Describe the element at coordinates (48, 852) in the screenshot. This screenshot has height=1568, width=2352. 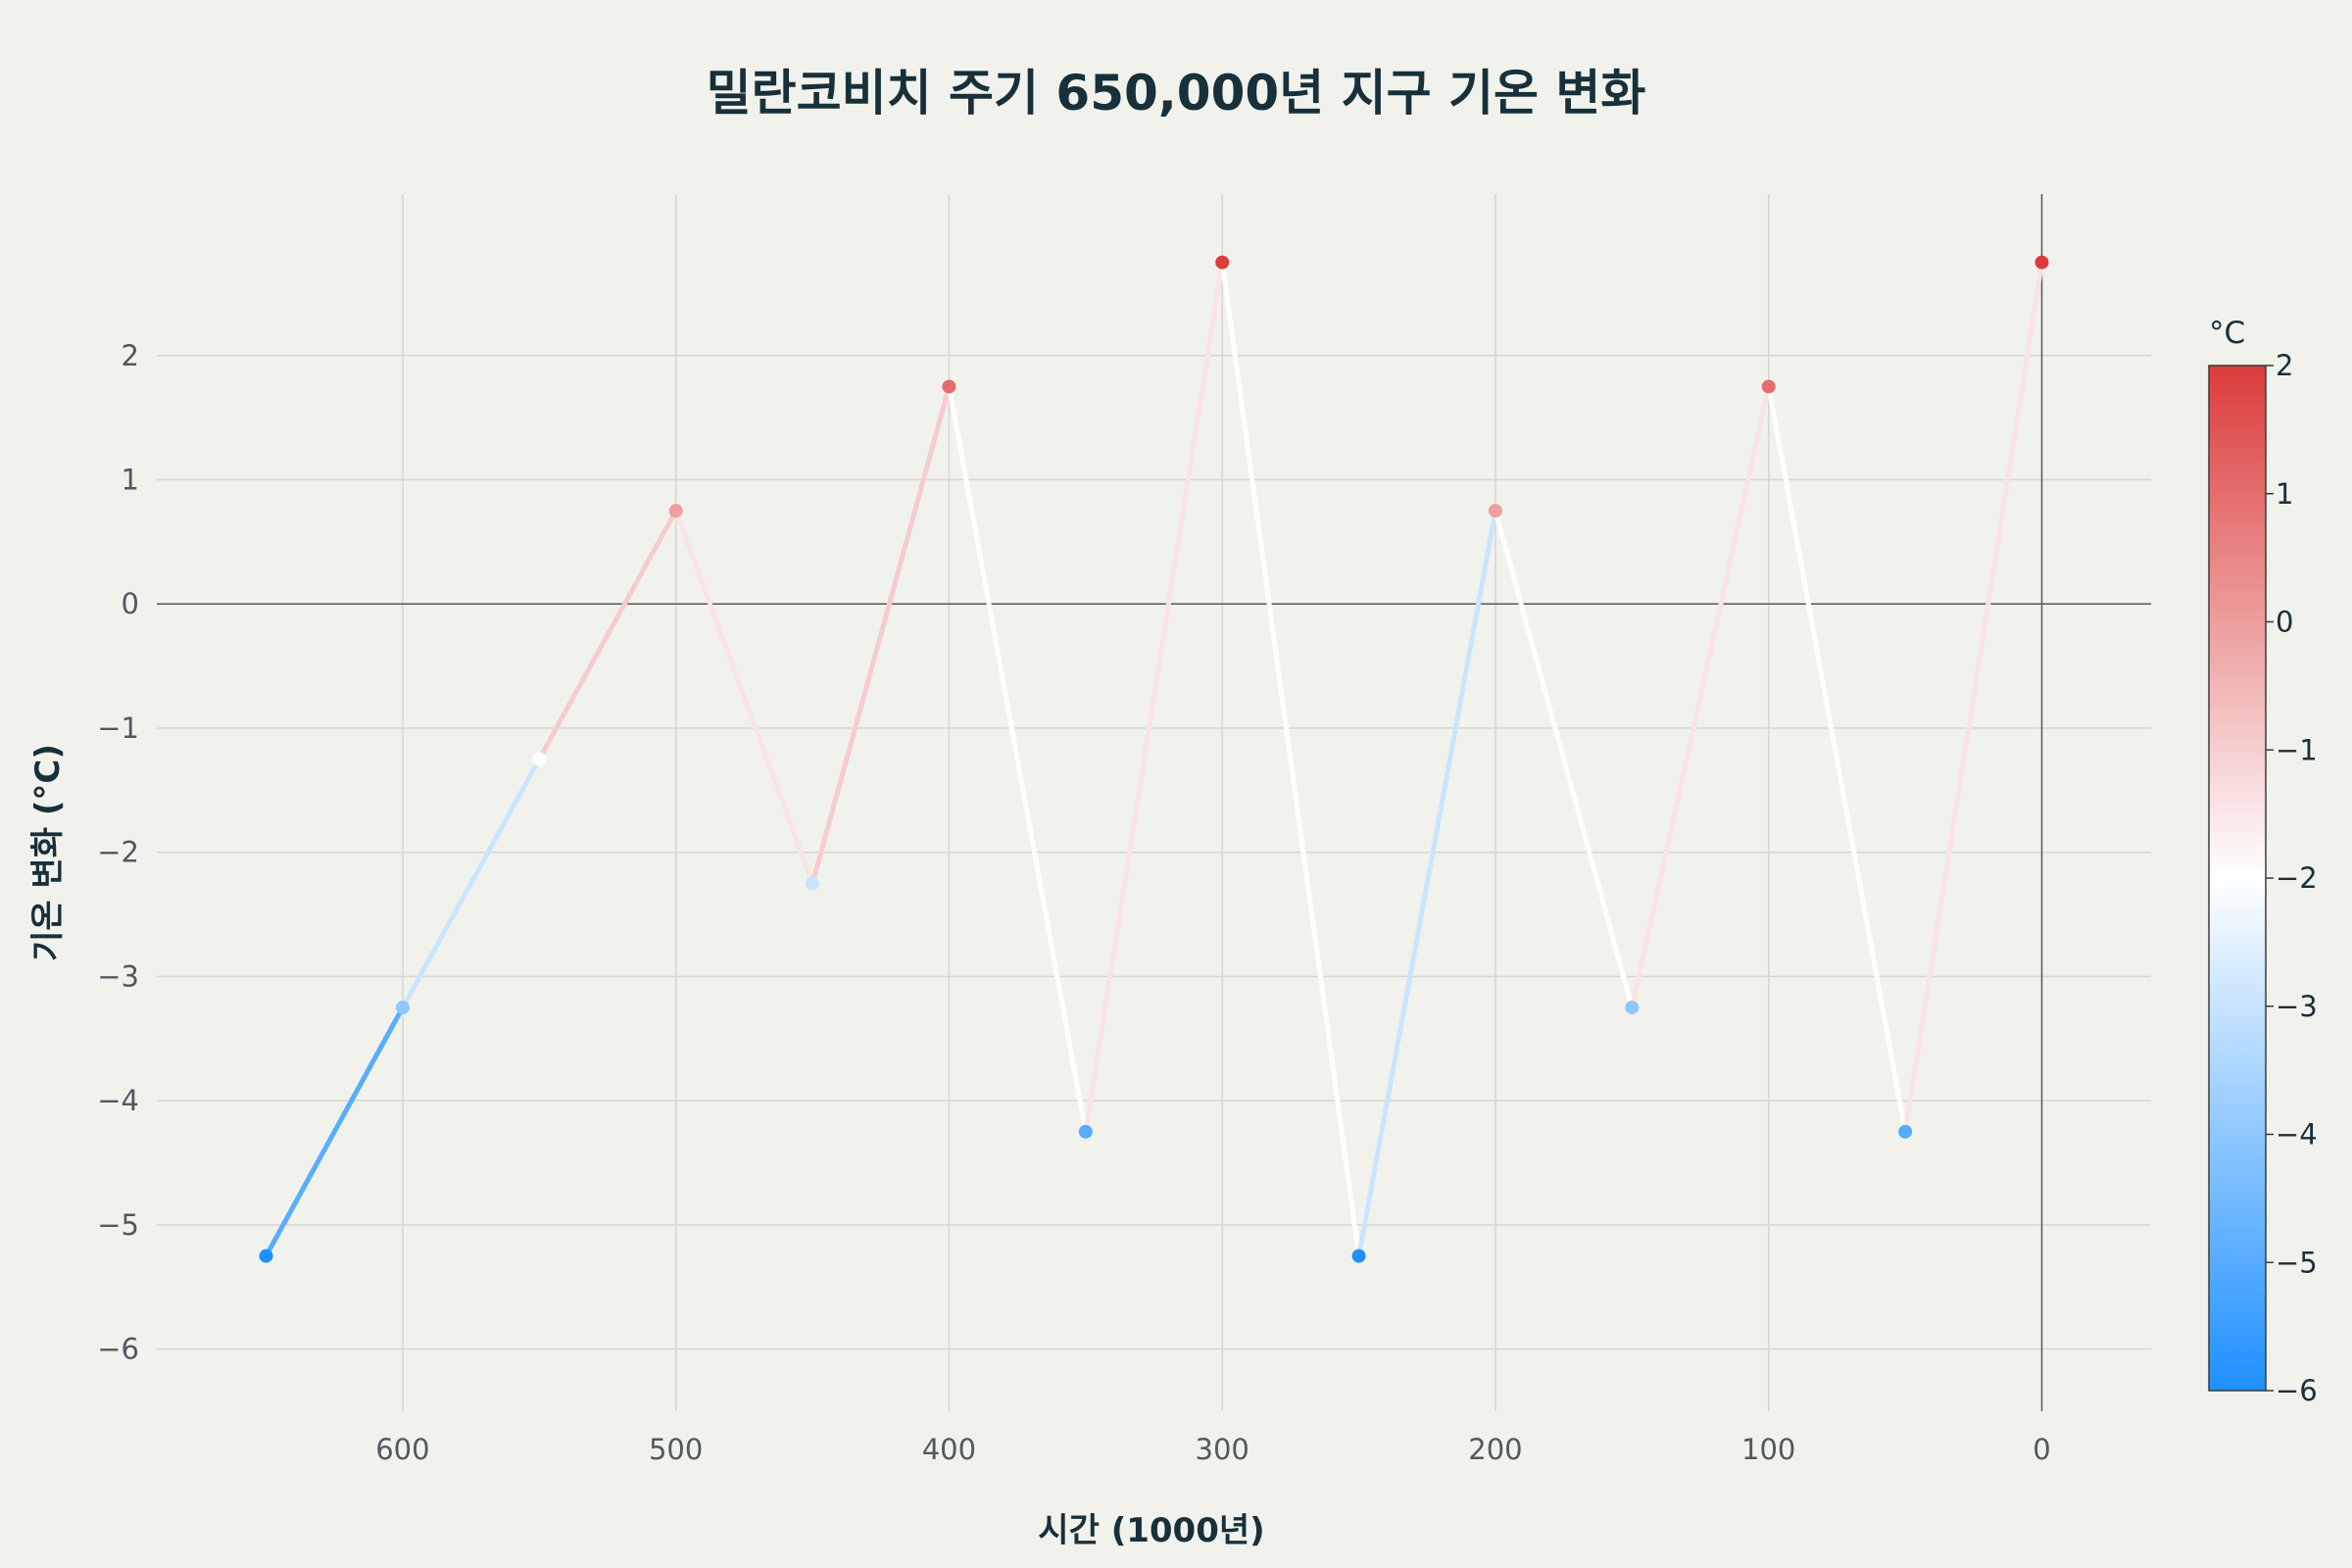
I see `y-axis-title: 기온 변화 (°C)` at that location.